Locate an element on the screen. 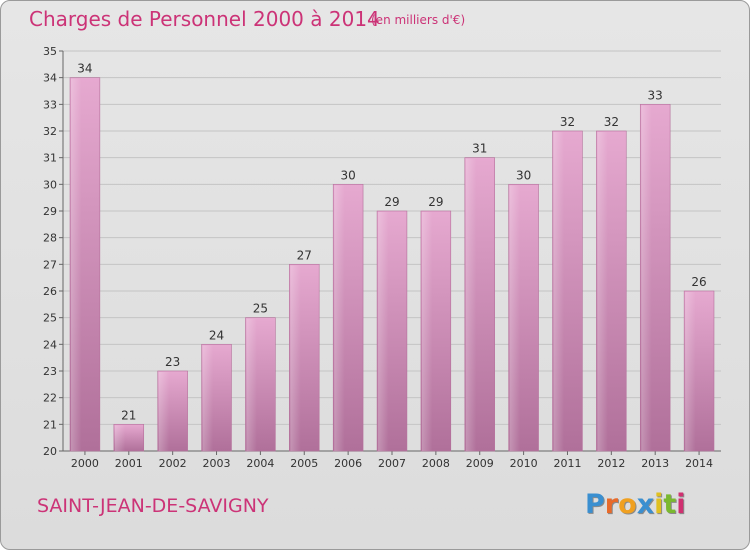  x-tick-label: 2009 is located at coordinates (480, 463).